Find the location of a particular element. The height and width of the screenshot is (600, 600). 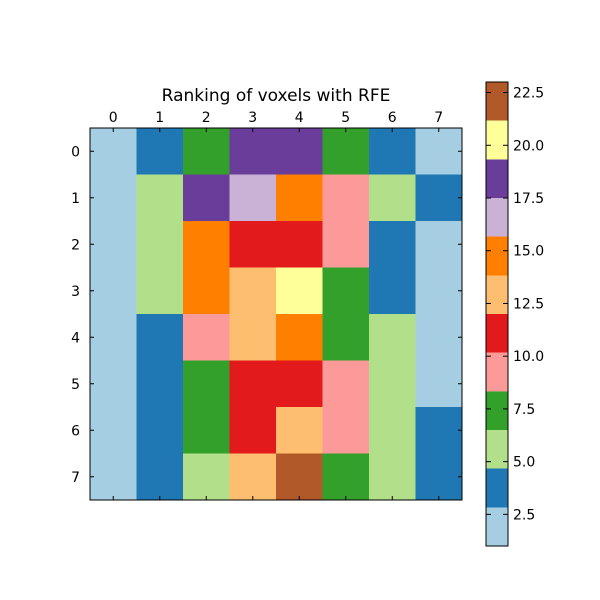

colorbar: 2.5 5.0 7.5 10.0 12.5 15.0 17.5 20.0 22.5 is located at coordinates (514, 314).